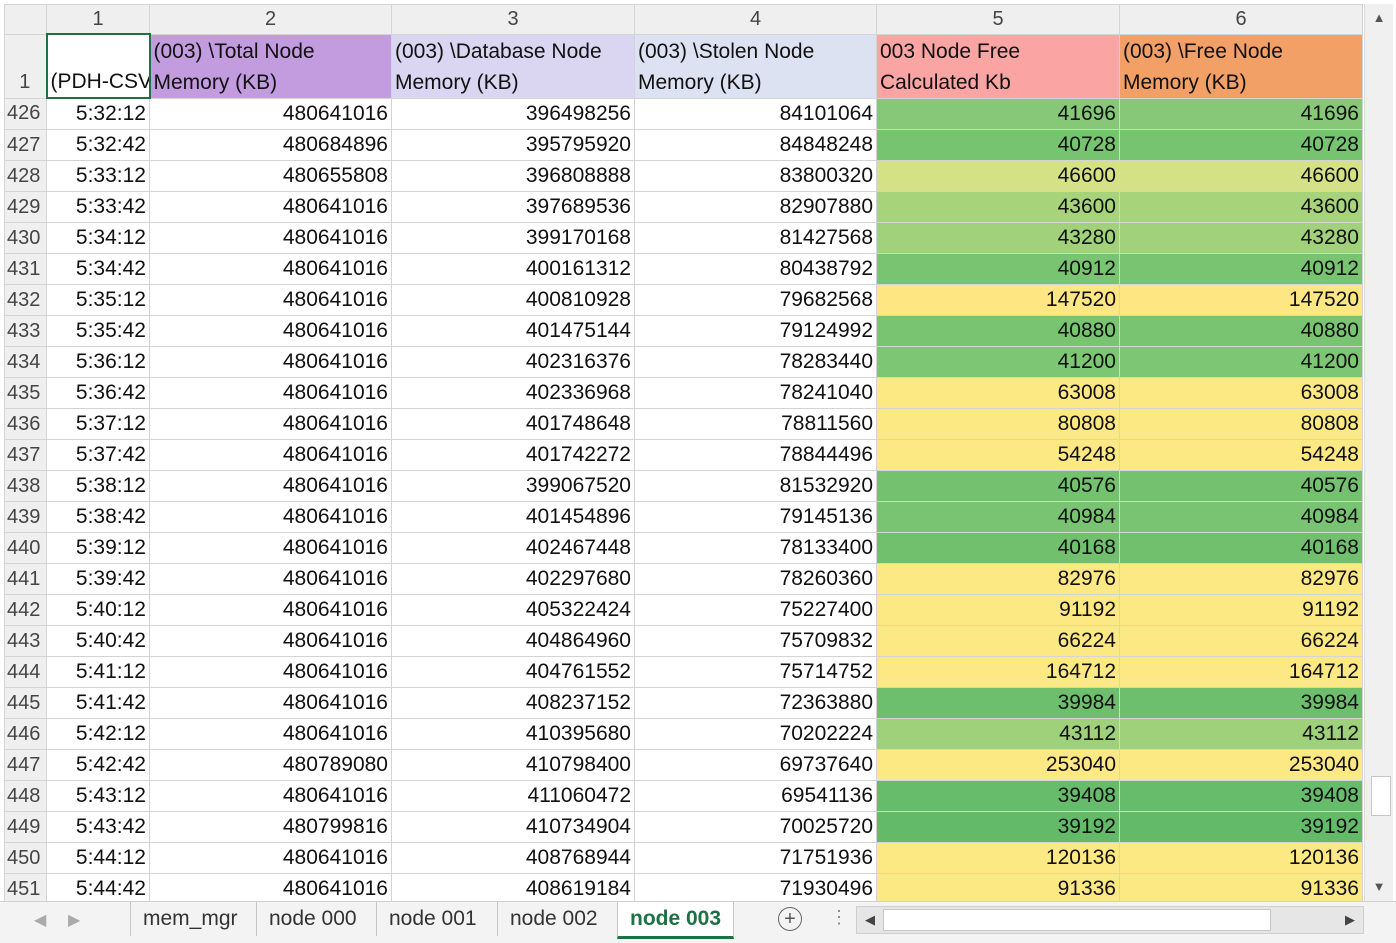 Image resolution: width=1396 pixels, height=943 pixels. I want to click on cell-database-node-memory: 402467448, so click(513, 548).